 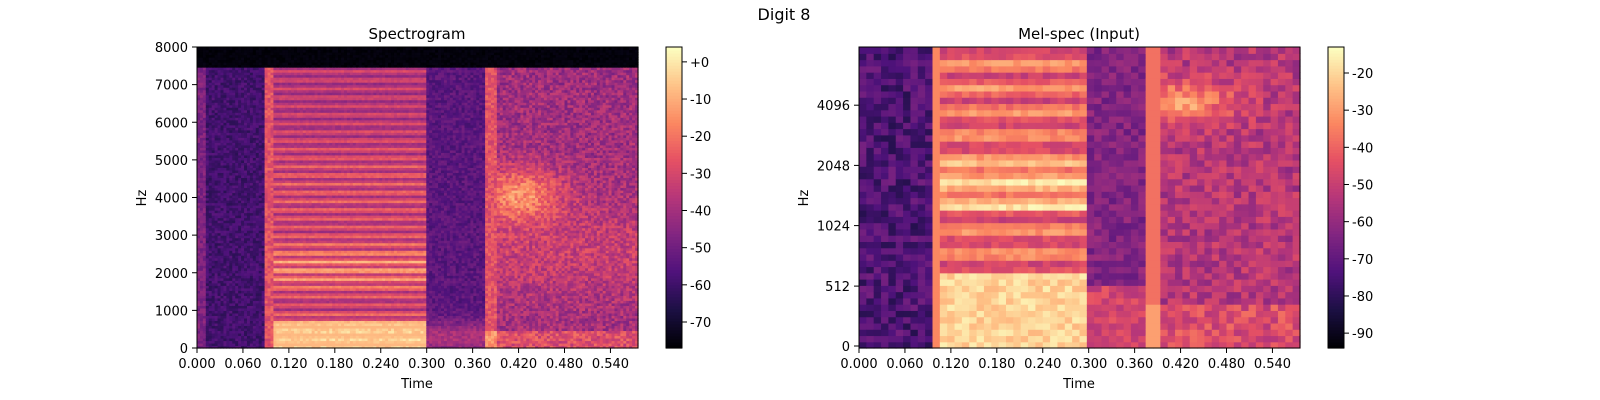 I want to click on figure-suptitle: Digit 8, so click(x=784, y=14).